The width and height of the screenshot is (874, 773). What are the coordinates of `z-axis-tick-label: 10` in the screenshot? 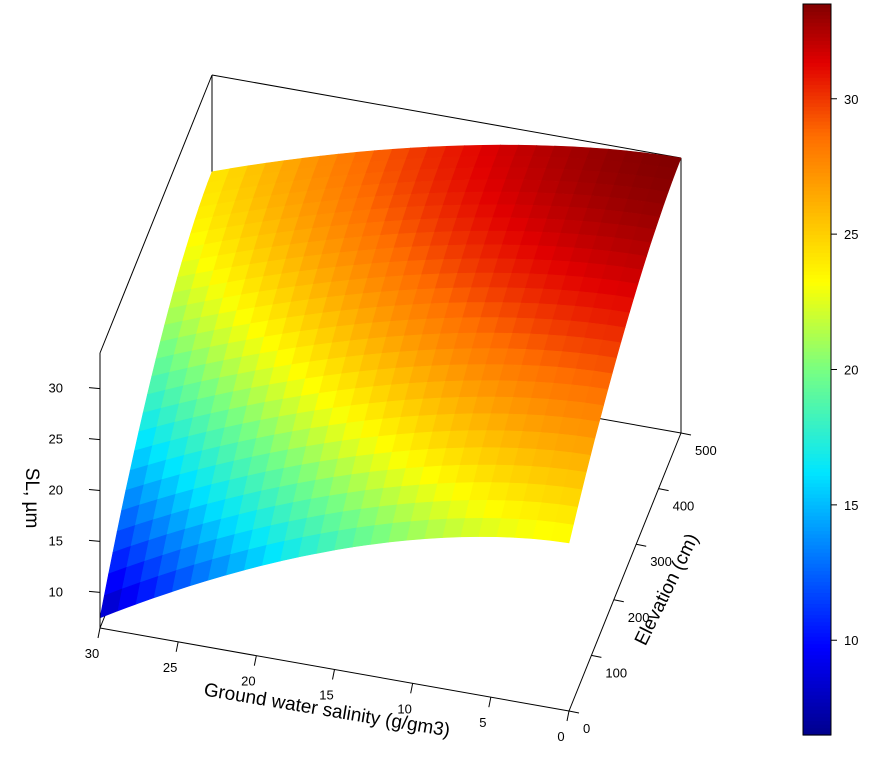 It's located at (56, 591).